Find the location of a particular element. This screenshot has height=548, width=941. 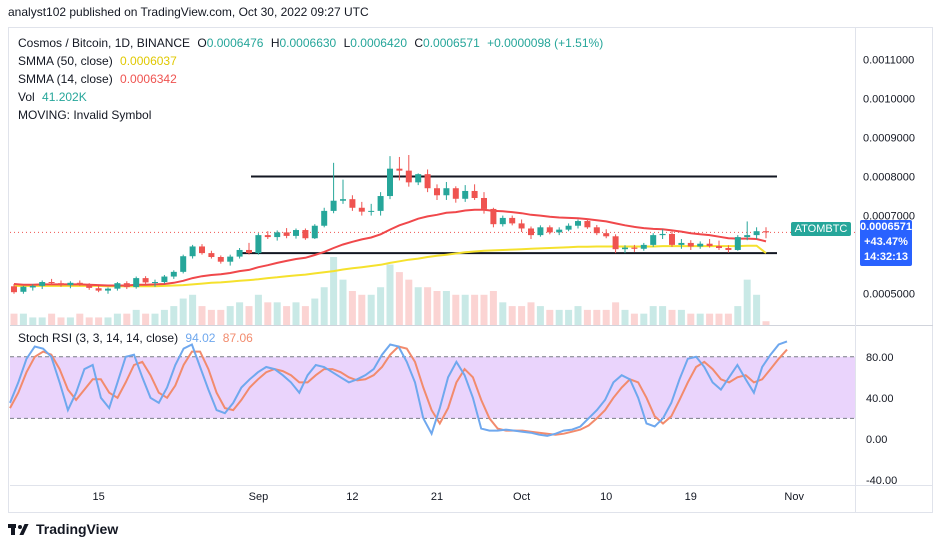

x-tick-label: Nov is located at coordinates (794, 497).